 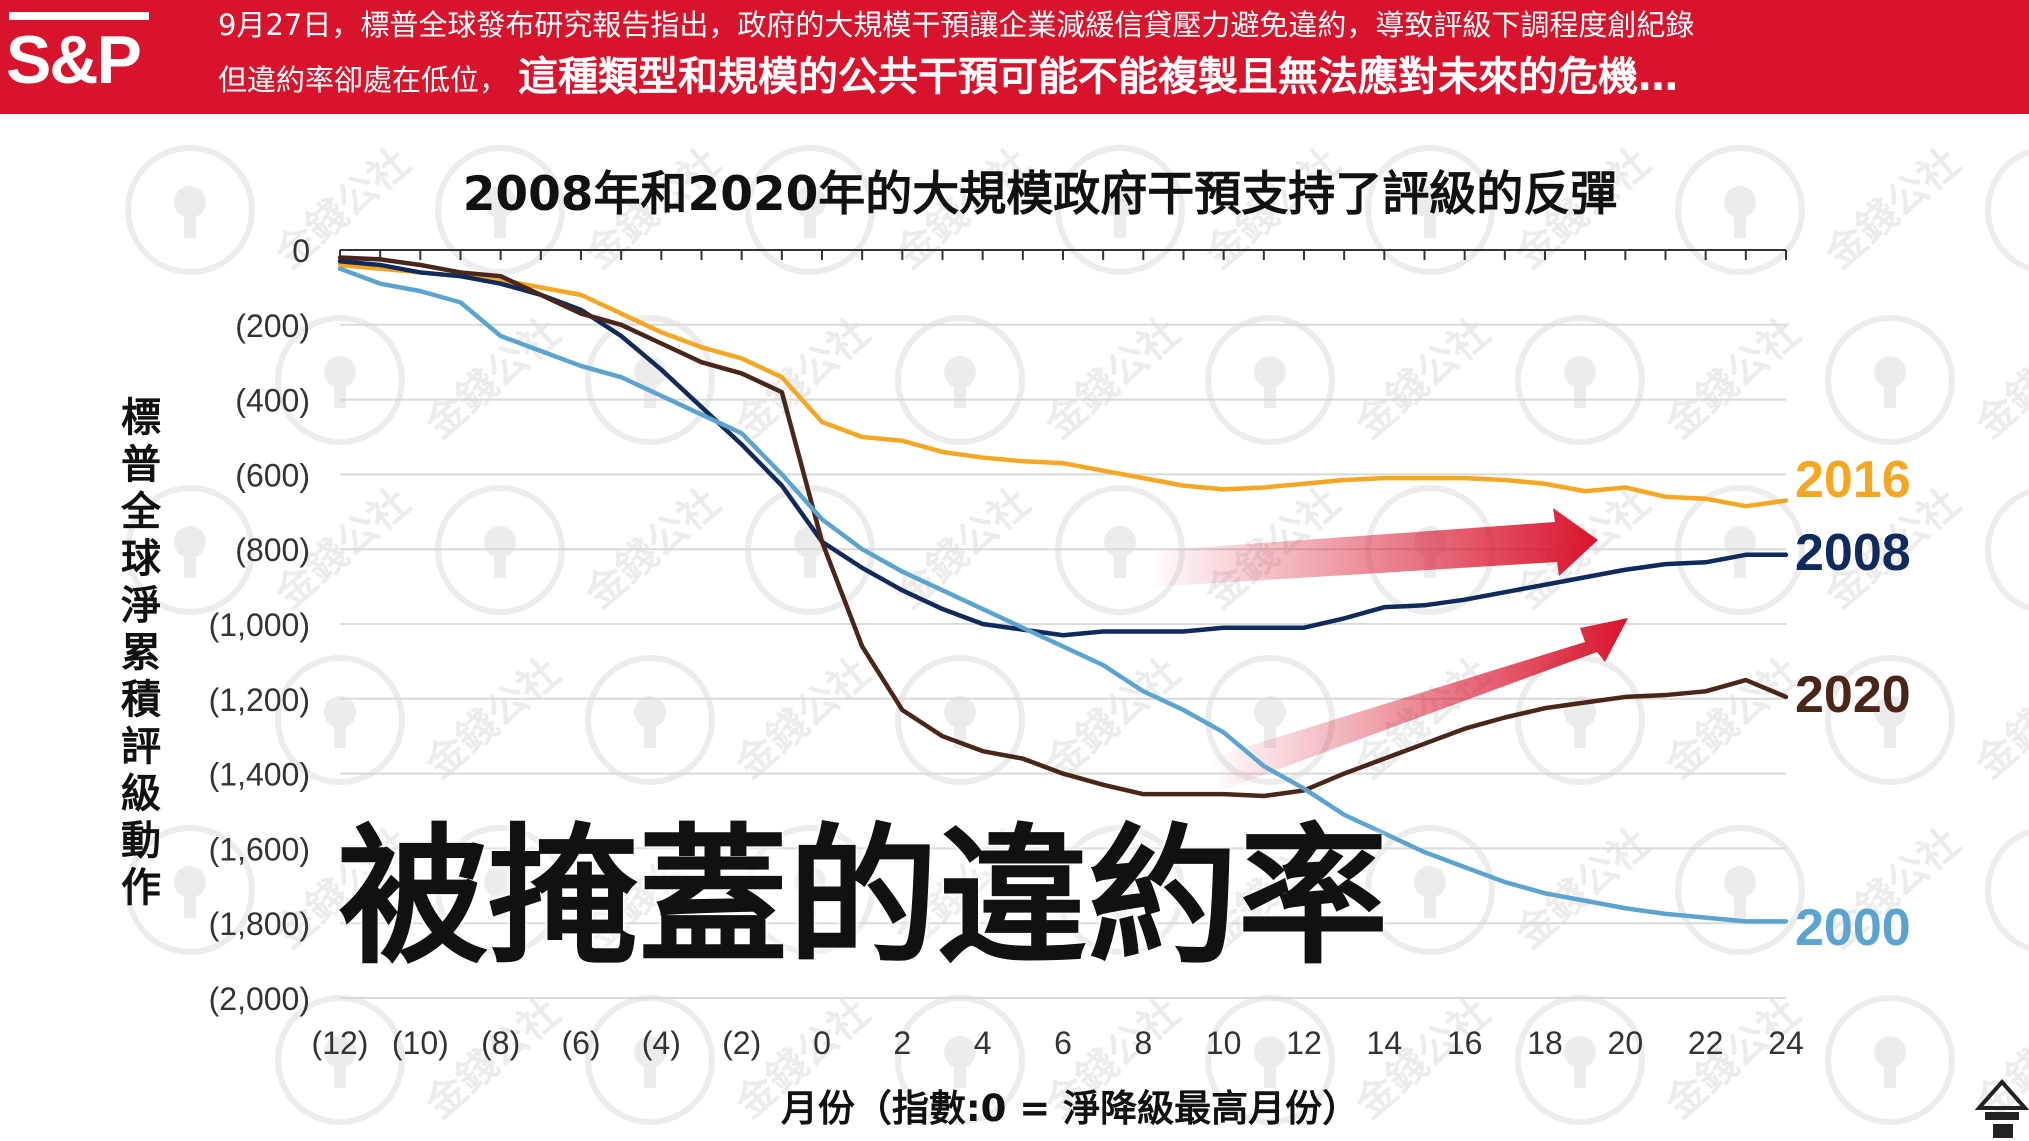 I want to click on x-tick-label: 8, so click(x=1143, y=1043).